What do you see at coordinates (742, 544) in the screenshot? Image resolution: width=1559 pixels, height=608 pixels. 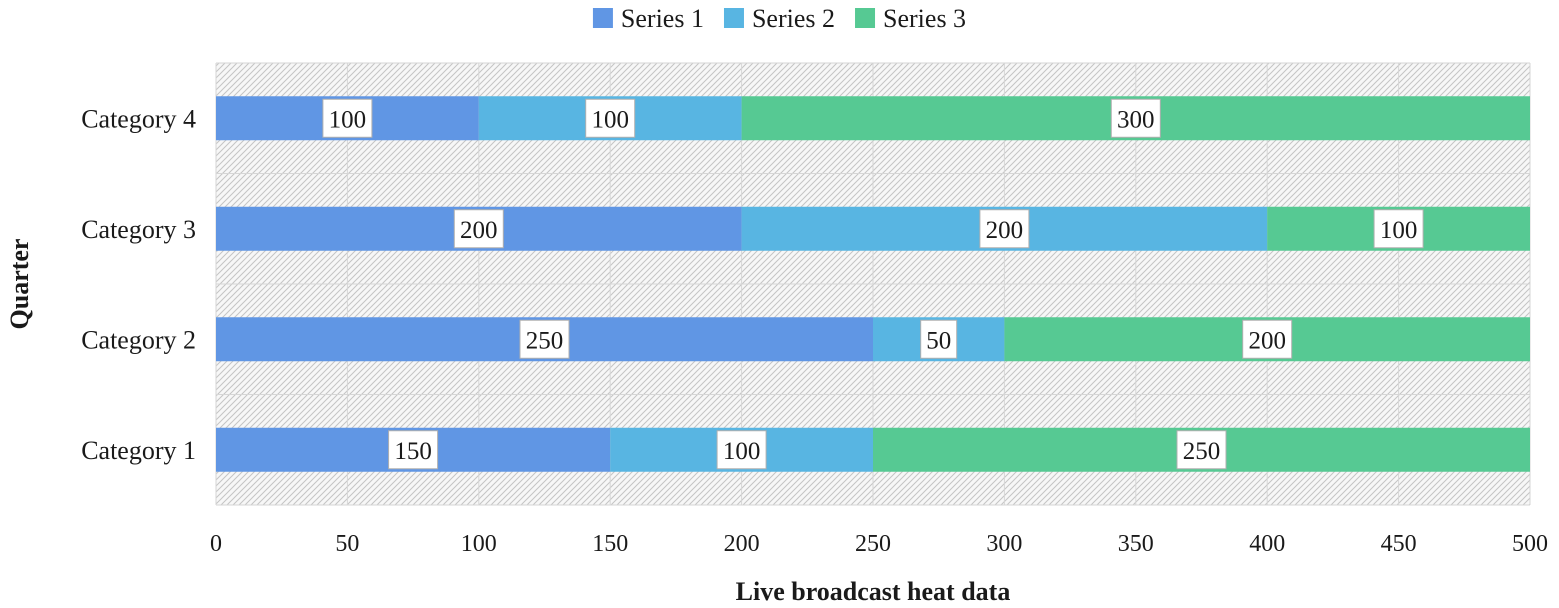 I see `x-tick-label: 200` at bounding box center [742, 544].